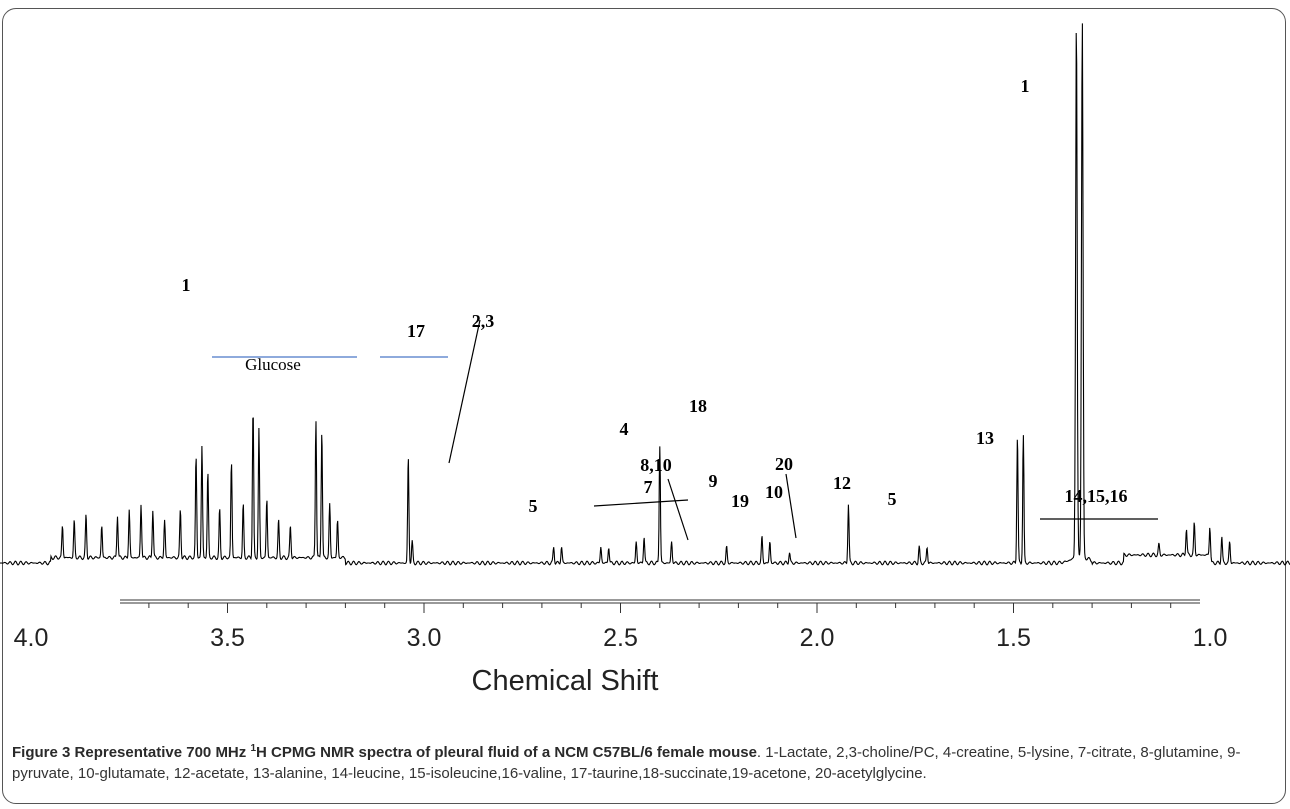  Describe the element at coordinates (424, 638) in the screenshot. I see `x-tick-label: 3.0` at that location.